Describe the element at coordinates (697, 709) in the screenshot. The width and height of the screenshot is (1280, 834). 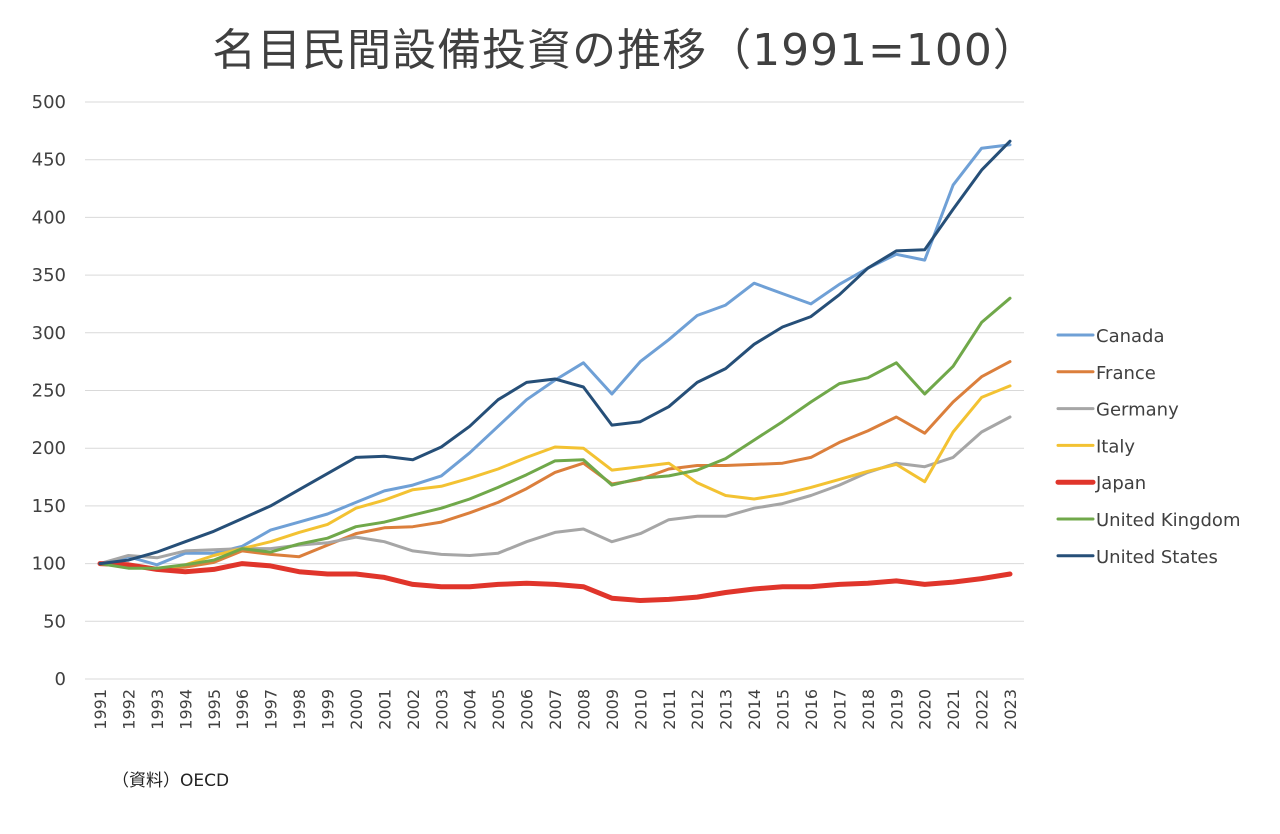
I see `x-tick-label: 2012` at that location.